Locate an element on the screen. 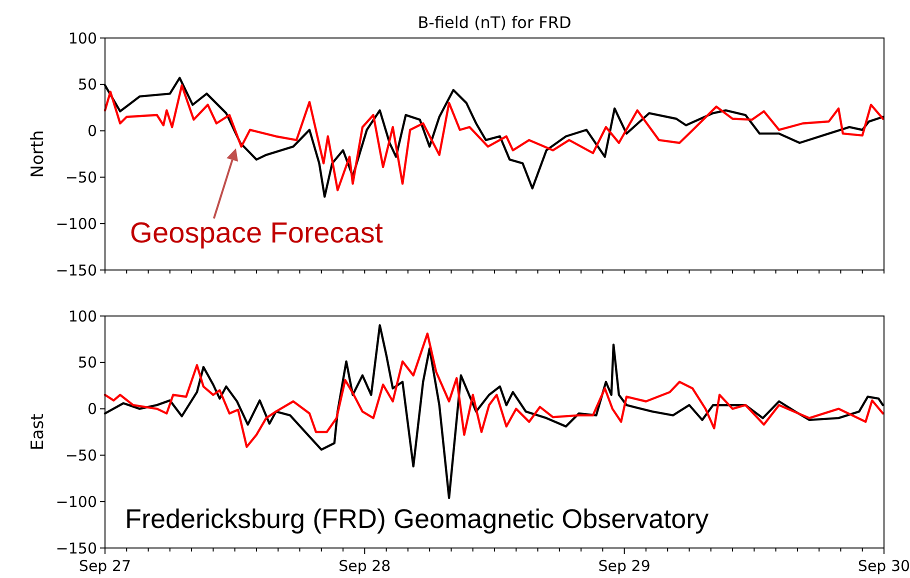 This screenshot has height=578, width=910. x-tick-label: Sep 30 is located at coordinates (884, 566).